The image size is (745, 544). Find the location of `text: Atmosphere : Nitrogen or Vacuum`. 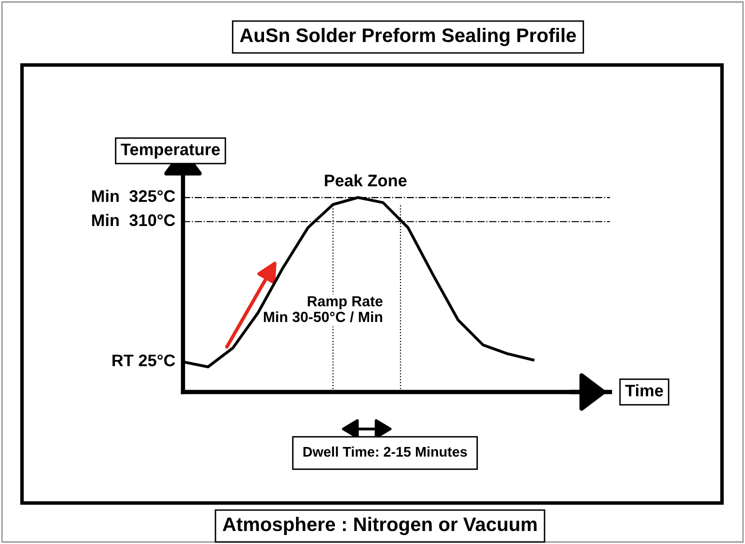

text: Atmosphere : Nitrogen or Vacuum is located at coordinates (379, 526).